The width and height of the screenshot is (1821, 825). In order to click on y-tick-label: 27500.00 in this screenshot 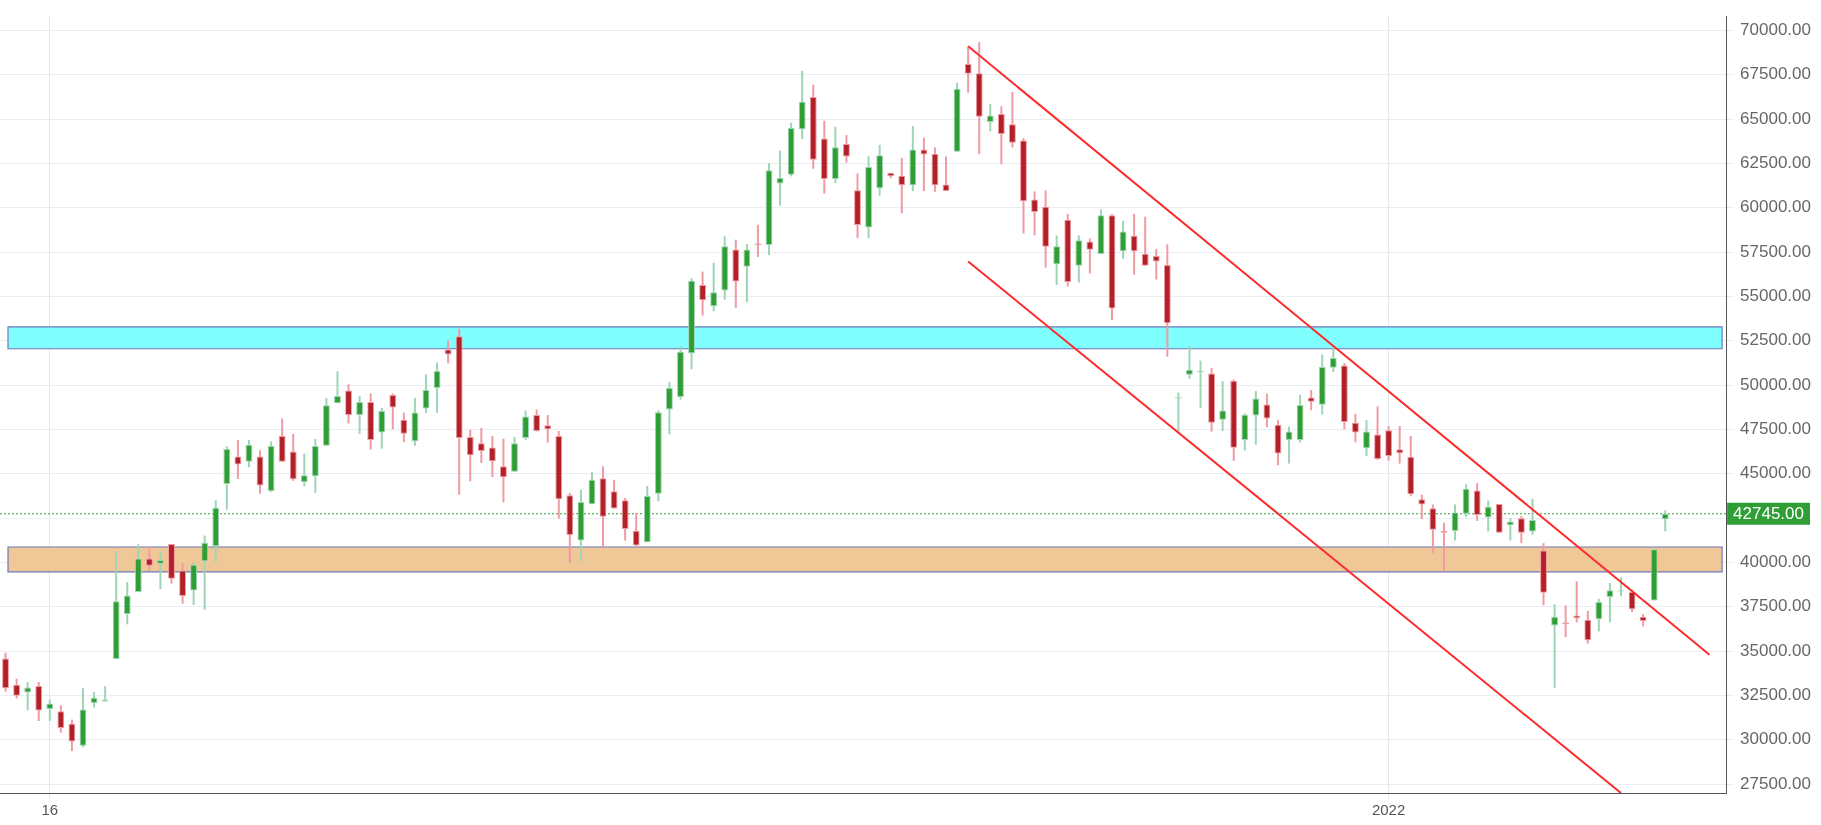, I will do `click(1775, 783)`.